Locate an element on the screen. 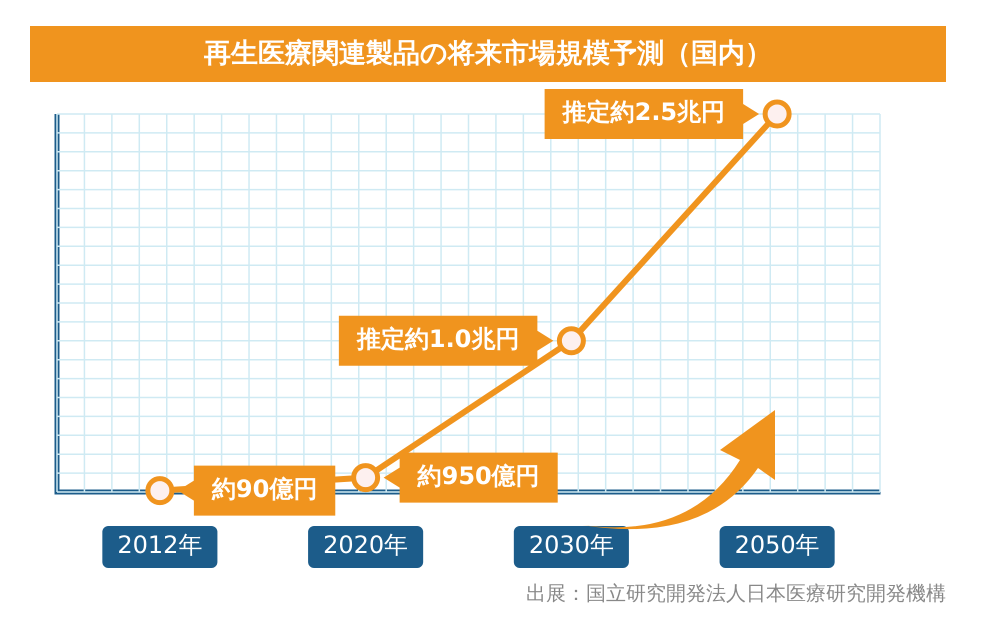 The width and height of the screenshot is (1000, 620). data-label: 約950億円 is located at coordinates (478, 476).